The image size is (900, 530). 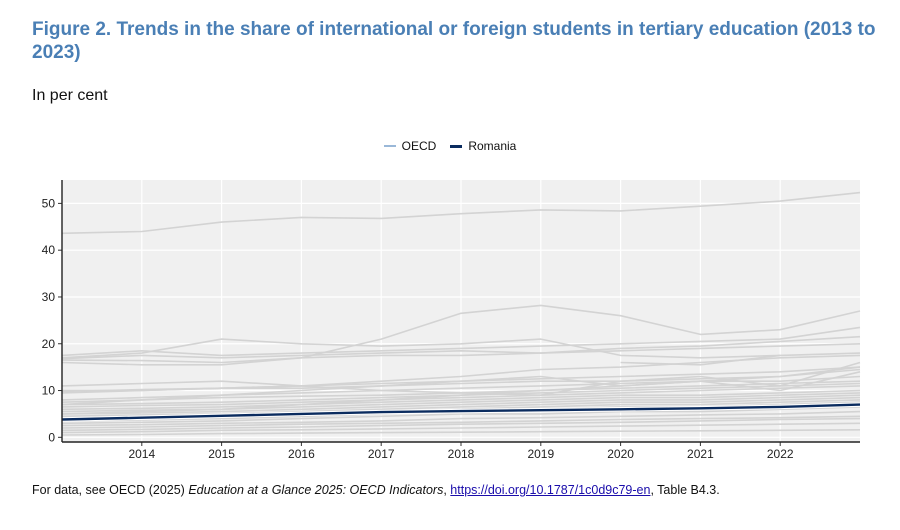 I want to click on chart-legend: OECD Romania, so click(x=450, y=146).